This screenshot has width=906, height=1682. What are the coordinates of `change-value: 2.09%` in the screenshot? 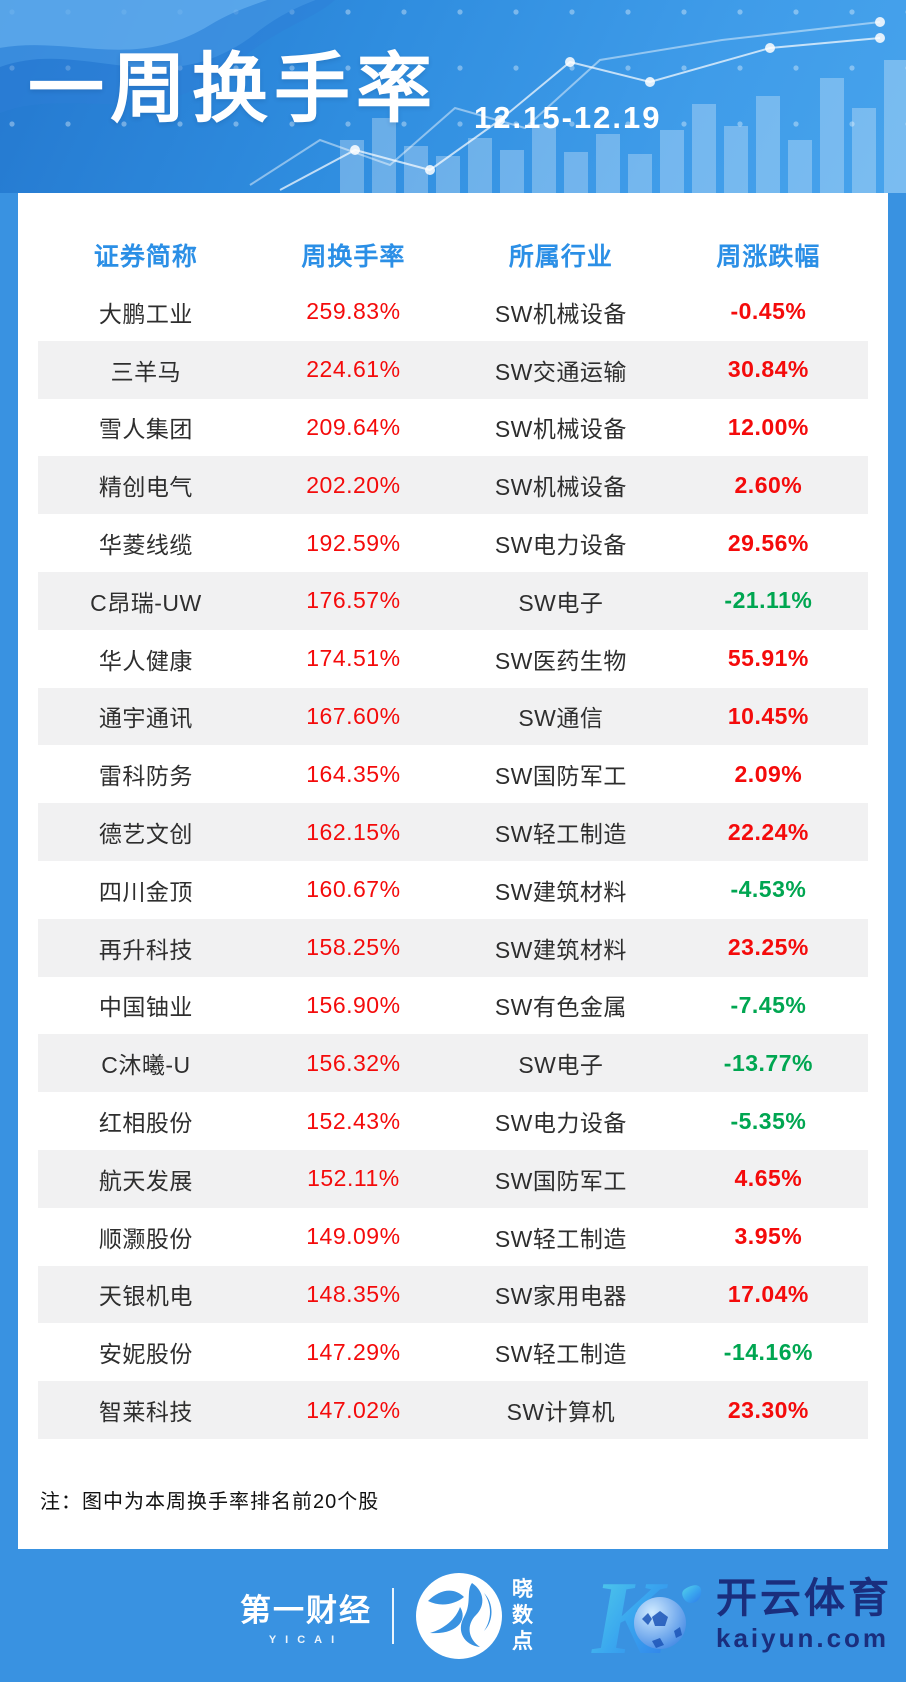 It's located at (768, 773).